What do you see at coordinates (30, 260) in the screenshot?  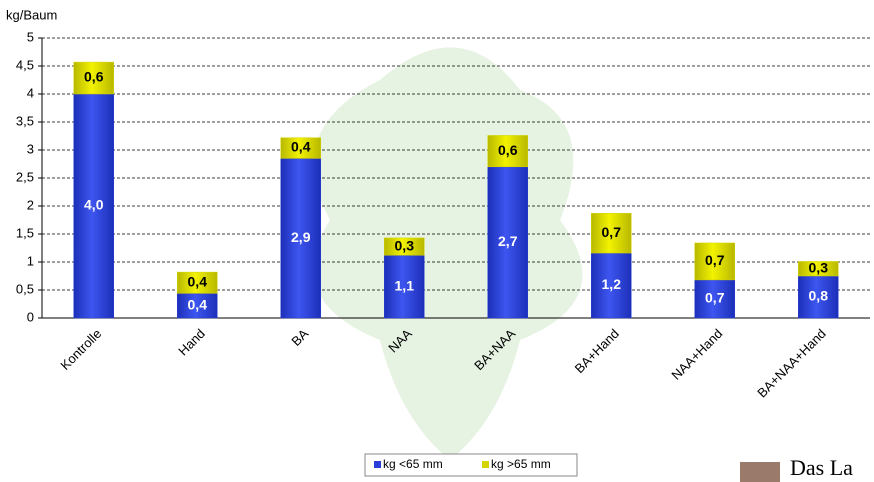 I see `y-tick-label: 1` at bounding box center [30, 260].